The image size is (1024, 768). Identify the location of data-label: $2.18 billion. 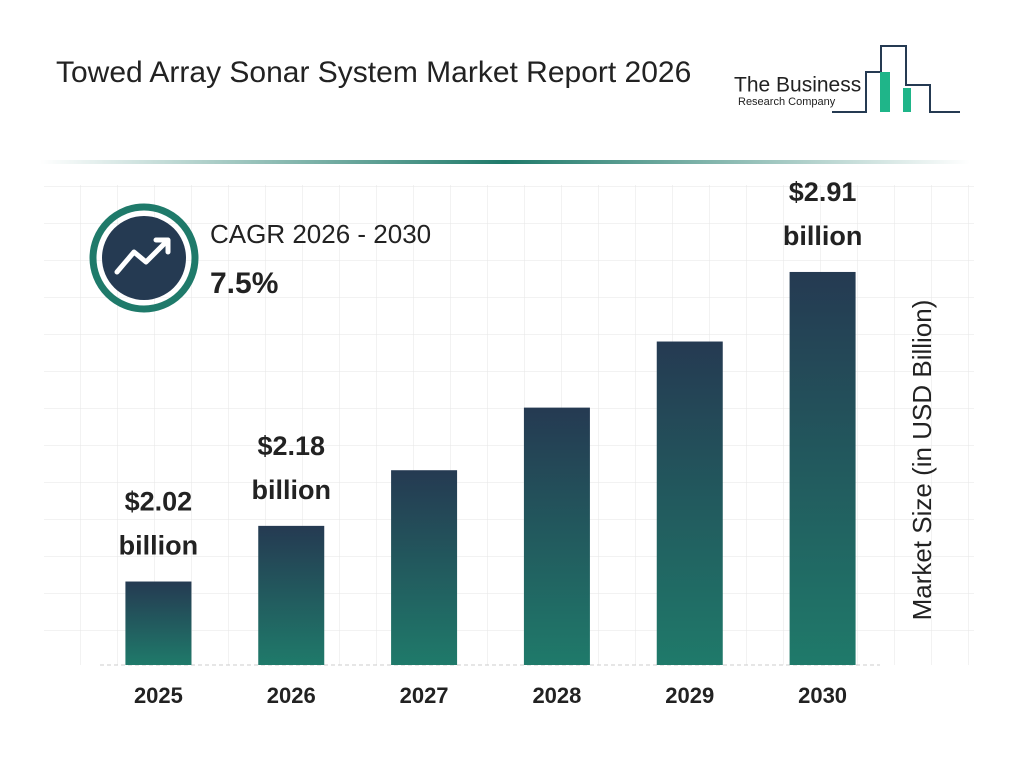
(291, 468).